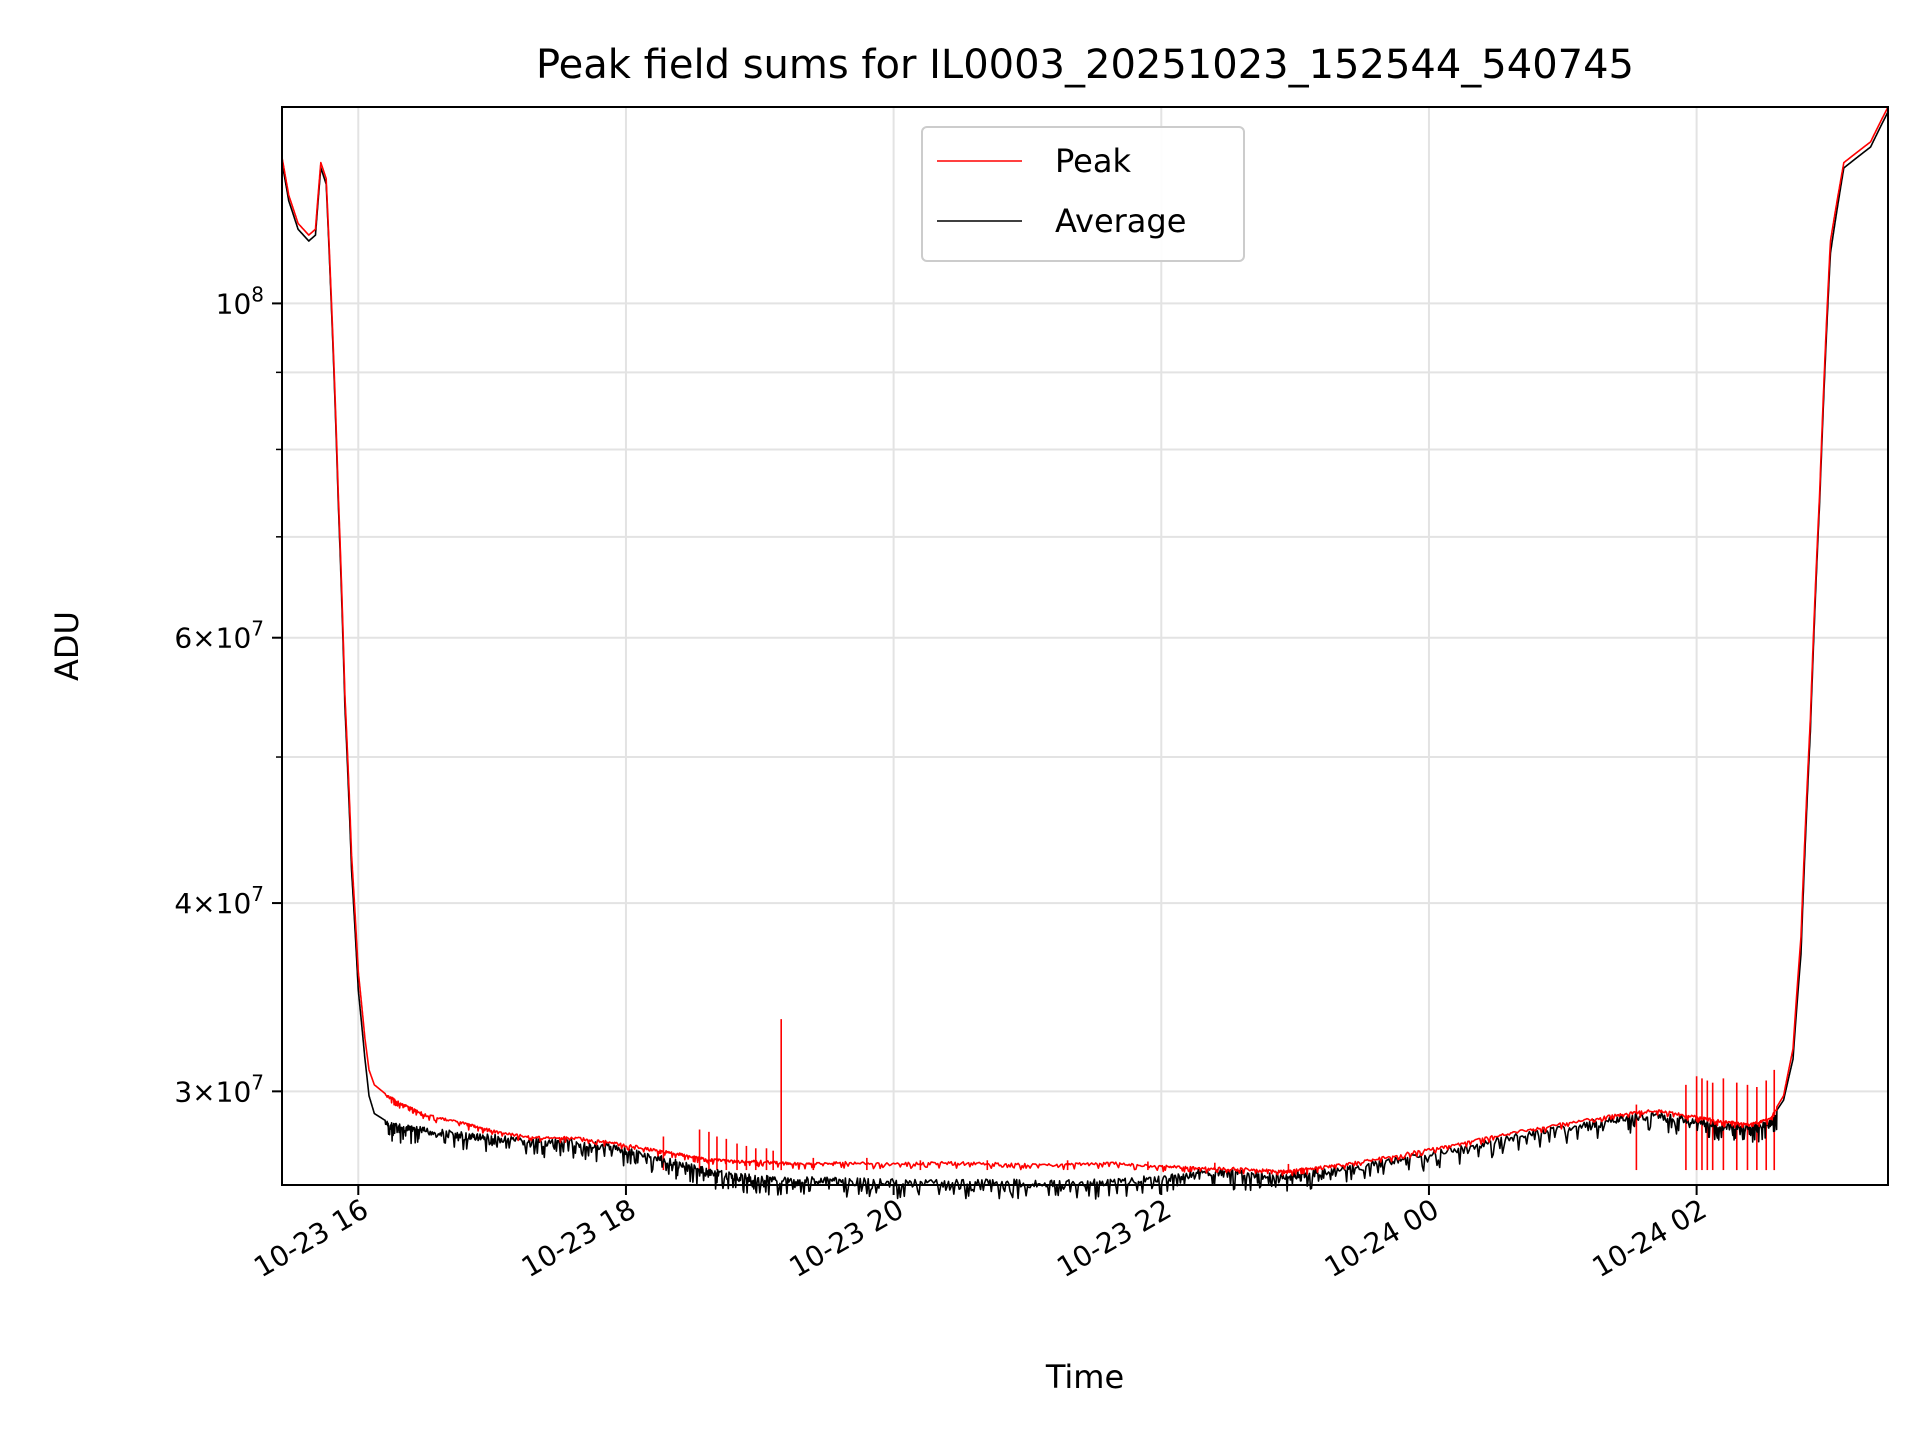 This screenshot has height=1440, width=1920. Describe the element at coordinates (1083, 194) in the screenshot. I see `legend: Peak Average` at that location.